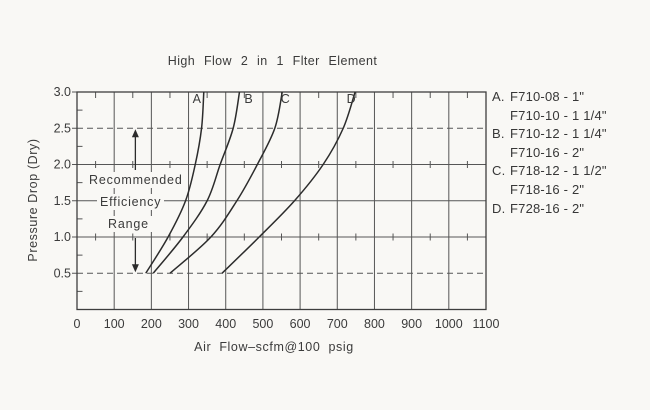 The height and width of the screenshot is (410, 650). I want to click on annotation-recommended: Recommended, so click(136, 180).